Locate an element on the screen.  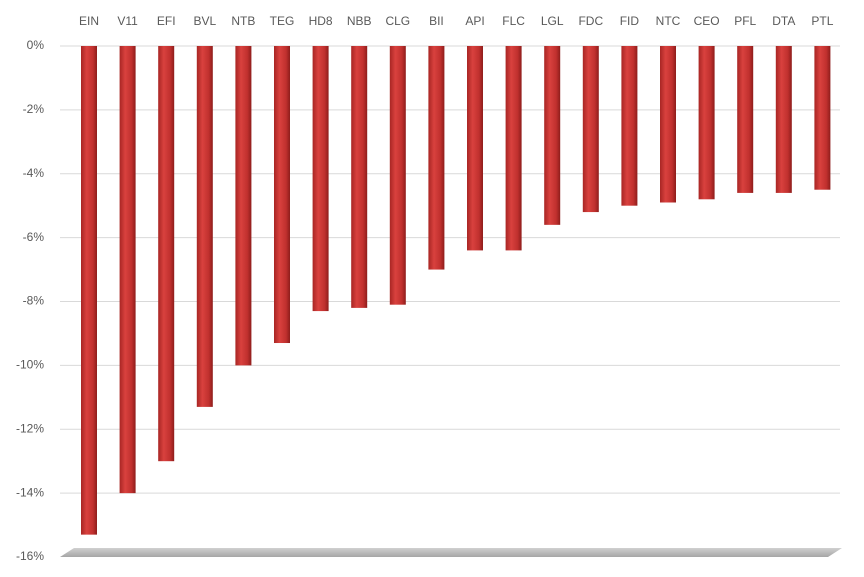
x-tick-label: PFL is located at coordinates (745, 21).